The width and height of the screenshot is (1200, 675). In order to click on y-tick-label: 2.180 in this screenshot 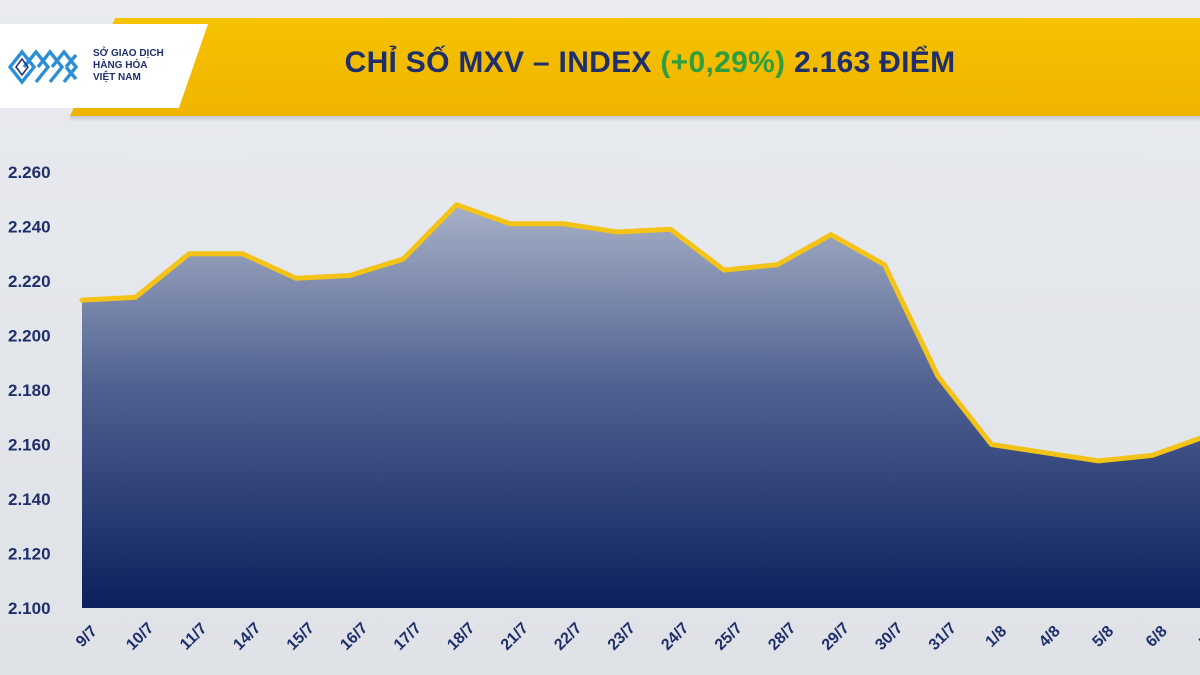, I will do `click(29, 390)`.